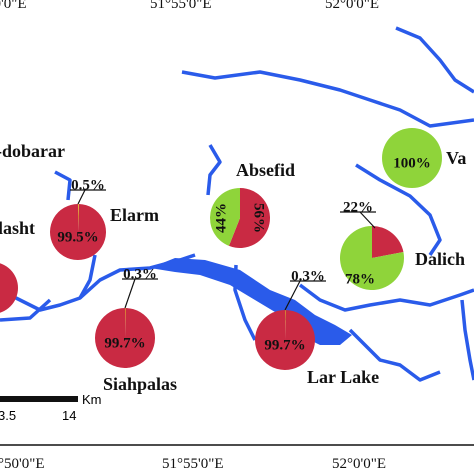  What do you see at coordinates (343, 377) in the screenshot?
I see `place-label: Lar Lake` at bounding box center [343, 377].